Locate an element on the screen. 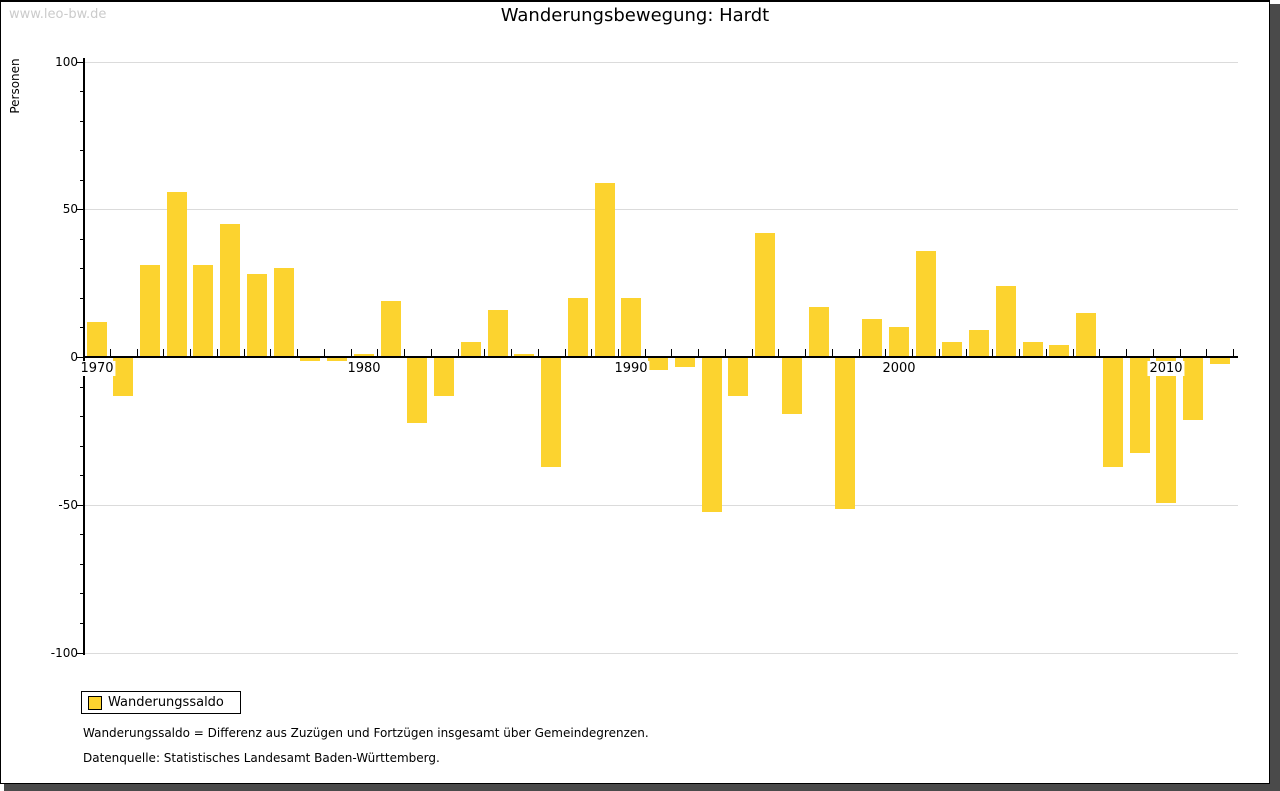  y-tick-label: 0 is located at coordinates (74, 357).